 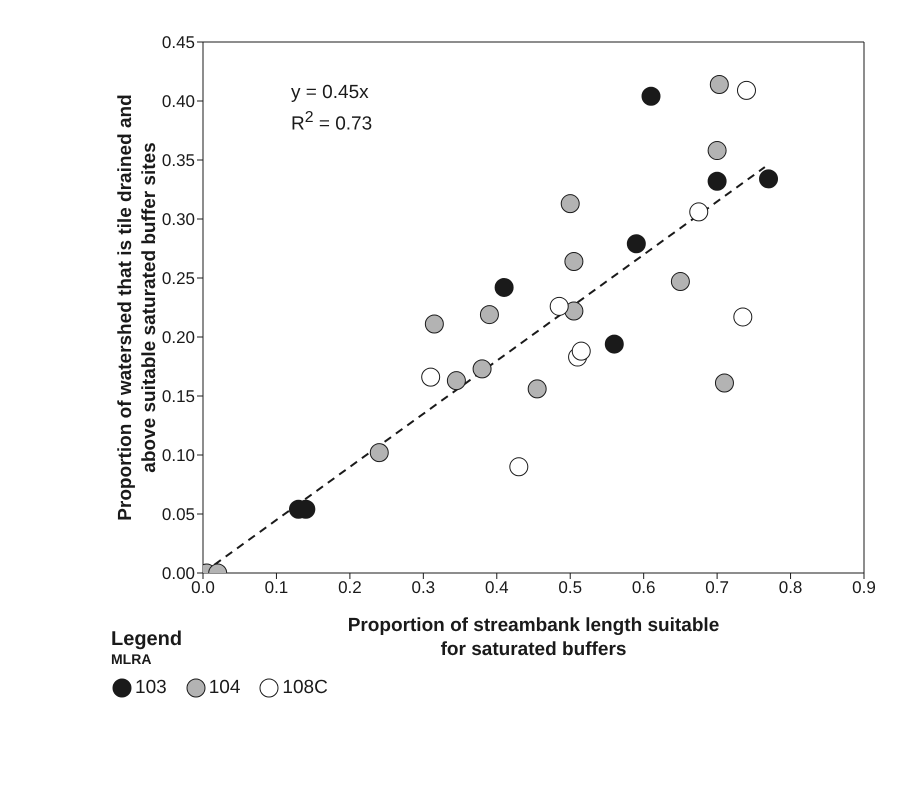 What do you see at coordinates (178, 220) in the screenshot?
I see `y-tick-label: 0.30` at bounding box center [178, 220].